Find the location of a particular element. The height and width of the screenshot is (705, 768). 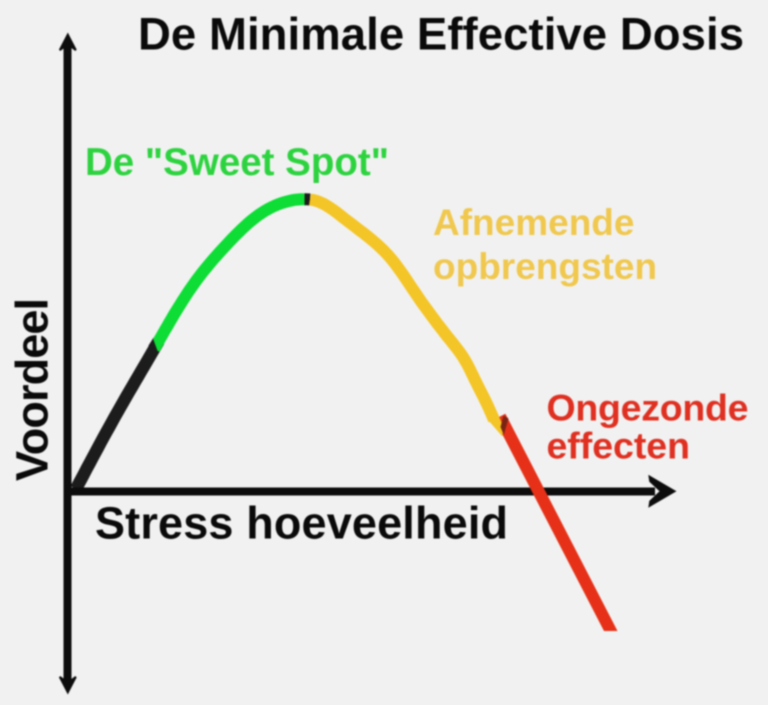

svg-text: effecten is located at coordinates (619, 446).